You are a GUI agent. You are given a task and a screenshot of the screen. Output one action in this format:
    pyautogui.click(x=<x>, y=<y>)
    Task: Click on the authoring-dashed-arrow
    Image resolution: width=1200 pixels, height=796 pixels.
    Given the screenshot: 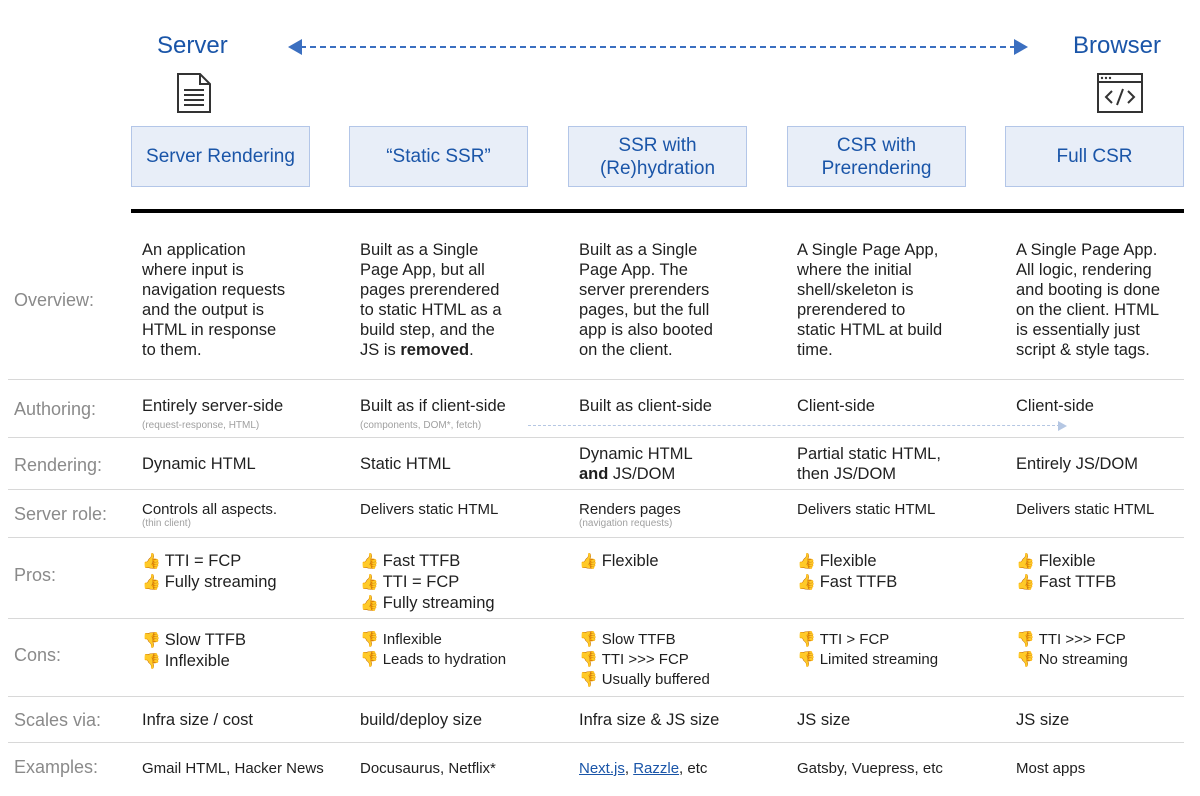 What is the action you would take?
    pyautogui.click(x=794, y=425)
    